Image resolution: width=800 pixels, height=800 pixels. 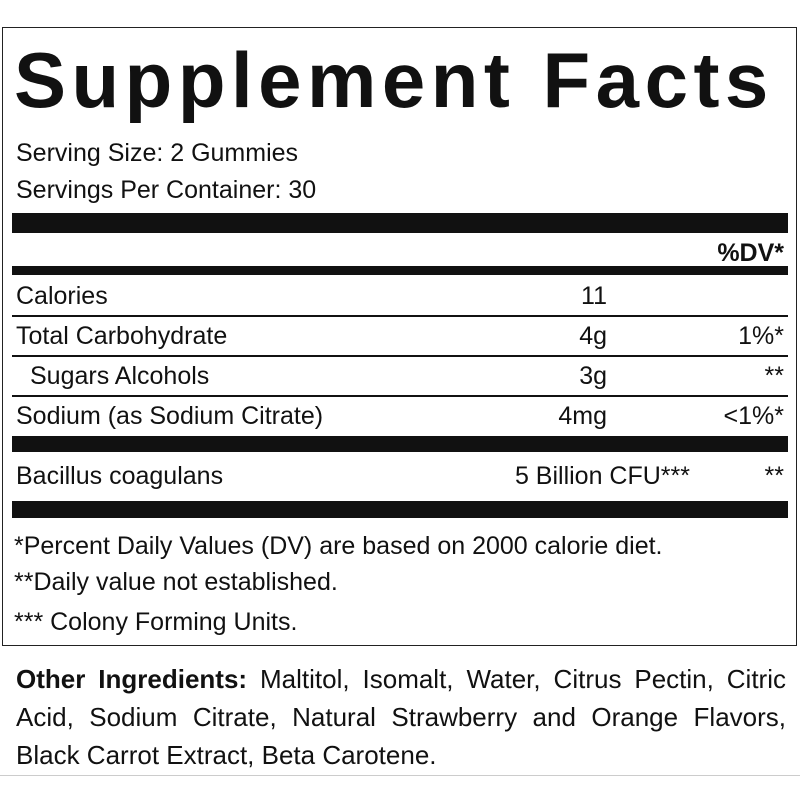 I want to click on row-name: Sugars Alcohols, so click(x=120, y=376).